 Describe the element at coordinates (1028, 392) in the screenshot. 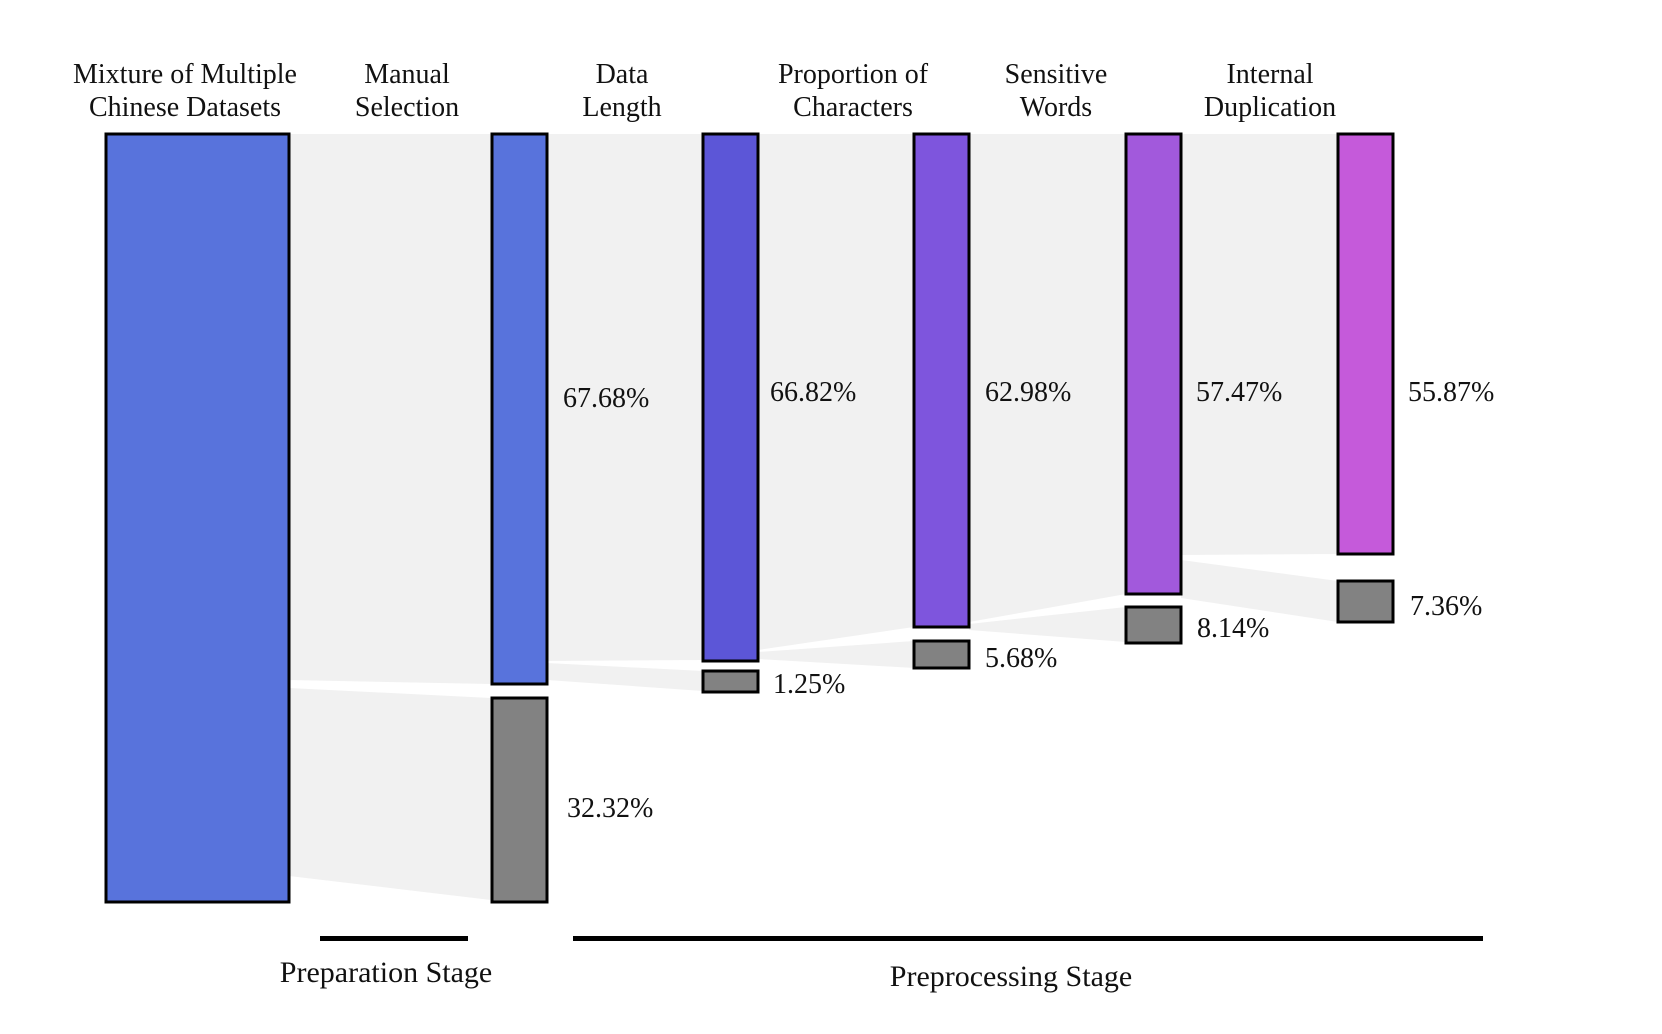

I see `kept-pct-label-proportion-of-characters: 62.98%` at that location.